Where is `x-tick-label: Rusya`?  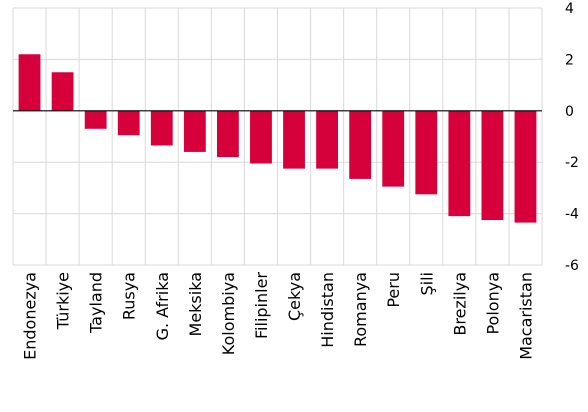
x-tick-label: Rusya is located at coordinates (129, 296).